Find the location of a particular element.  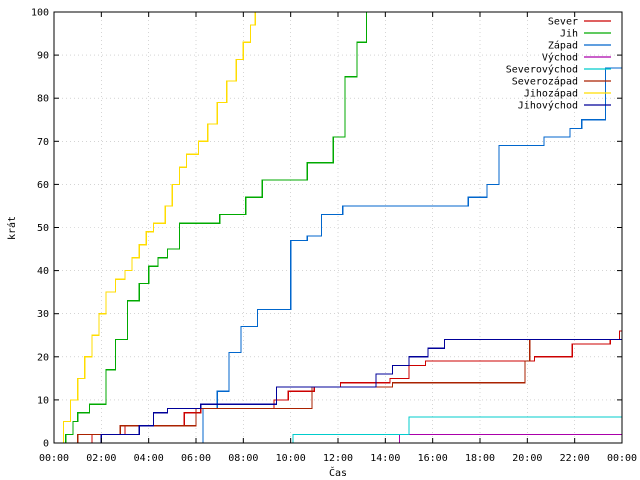

y-tick-label: 0 is located at coordinates (46, 444).